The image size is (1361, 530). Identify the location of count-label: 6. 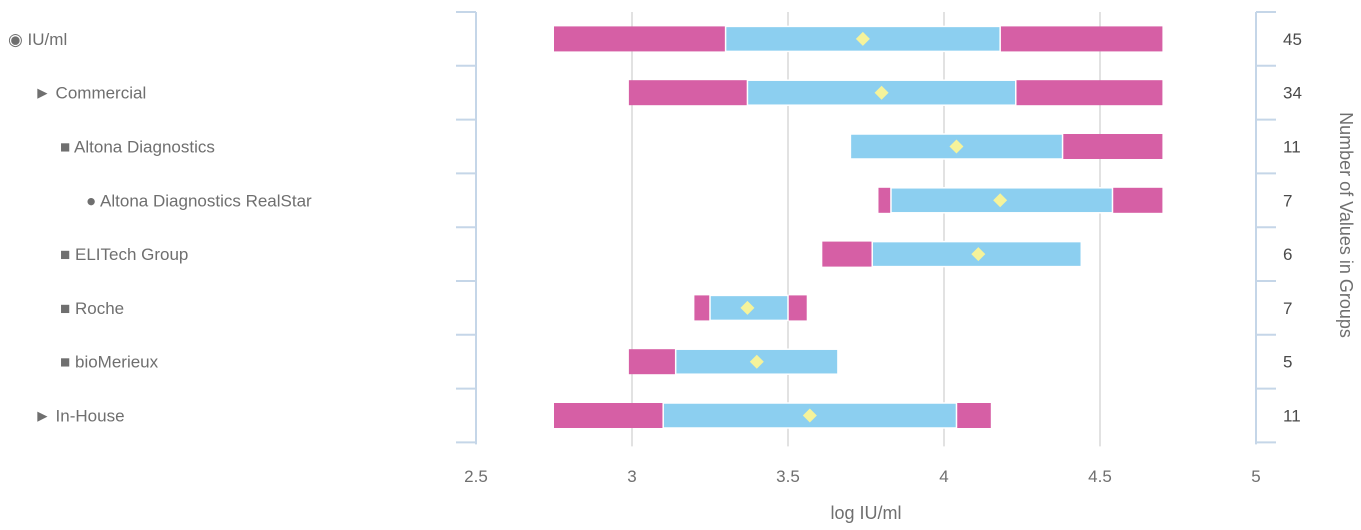
(1287, 254).